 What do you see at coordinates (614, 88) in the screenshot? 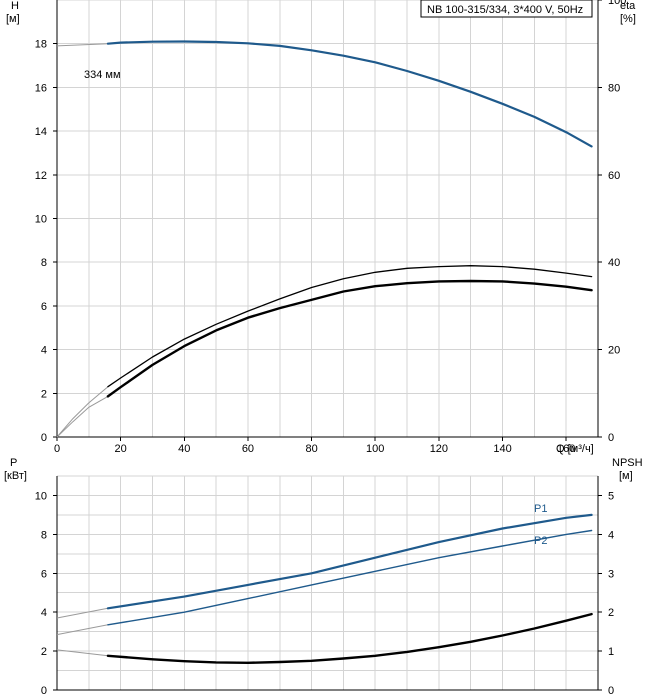
I see `y2-tick-label: 80` at bounding box center [614, 88].